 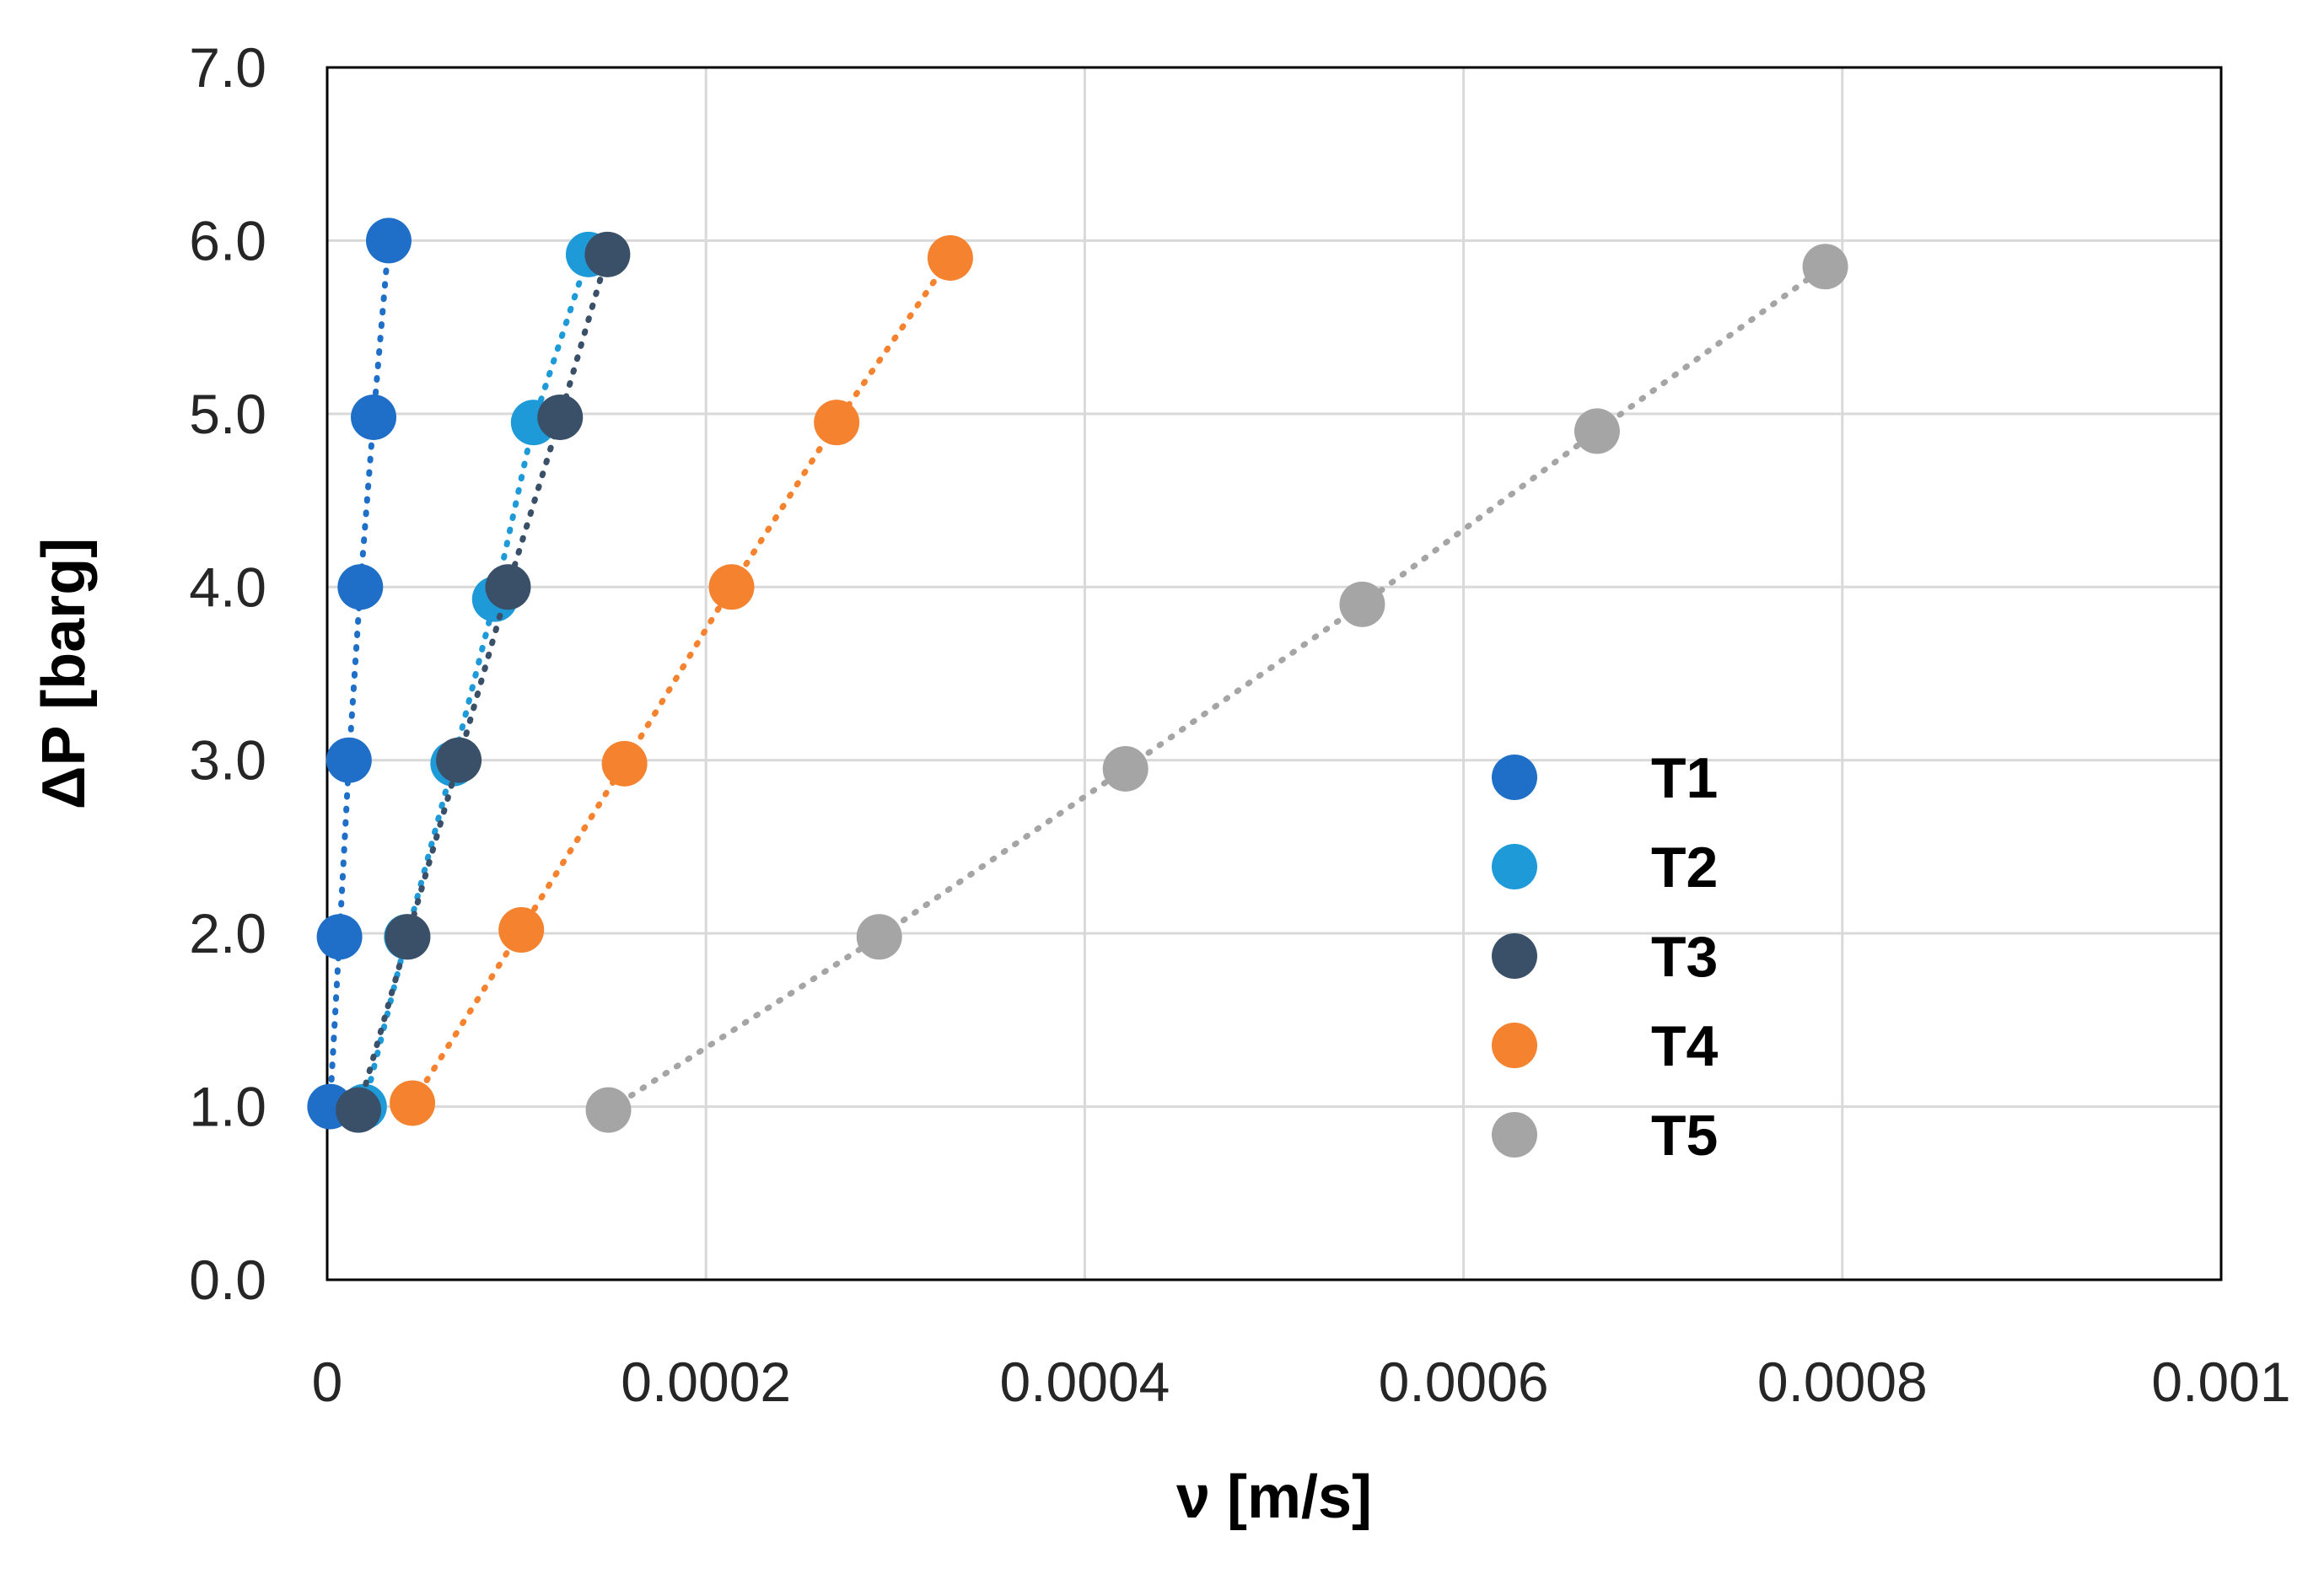 What do you see at coordinates (1605, 867) in the screenshot?
I see `legend-item-T2: T2` at bounding box center [1605, 867].